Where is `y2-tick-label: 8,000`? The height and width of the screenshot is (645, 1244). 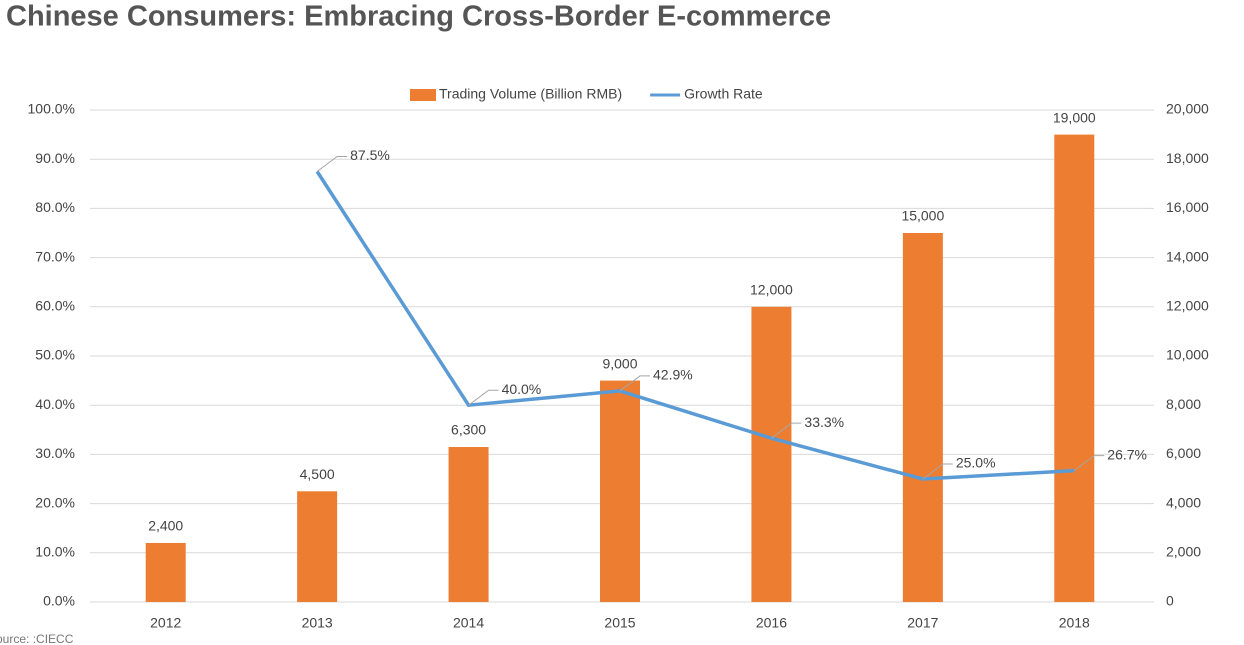 y2-tick-label: 8,000 is located at coordinates (1183, 404).